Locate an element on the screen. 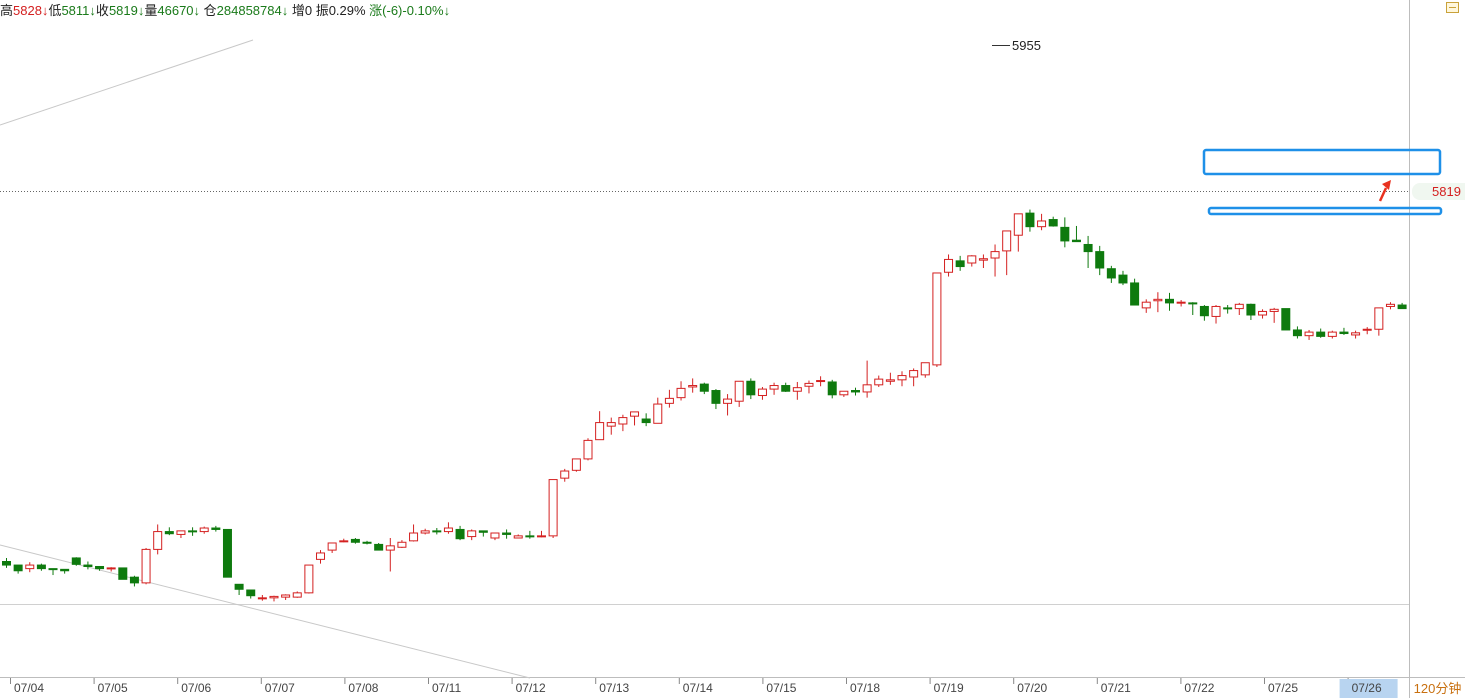 The width and height of the screenshot is (1465, 698). high-marker: 5955 is located at coordinates (1016, 45).